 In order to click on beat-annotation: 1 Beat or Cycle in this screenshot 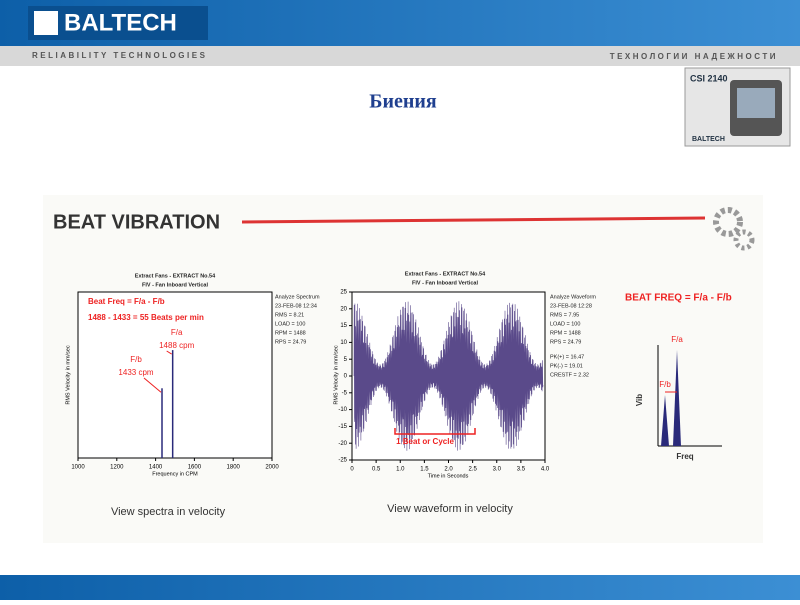, I will do `click(425, 441)`.